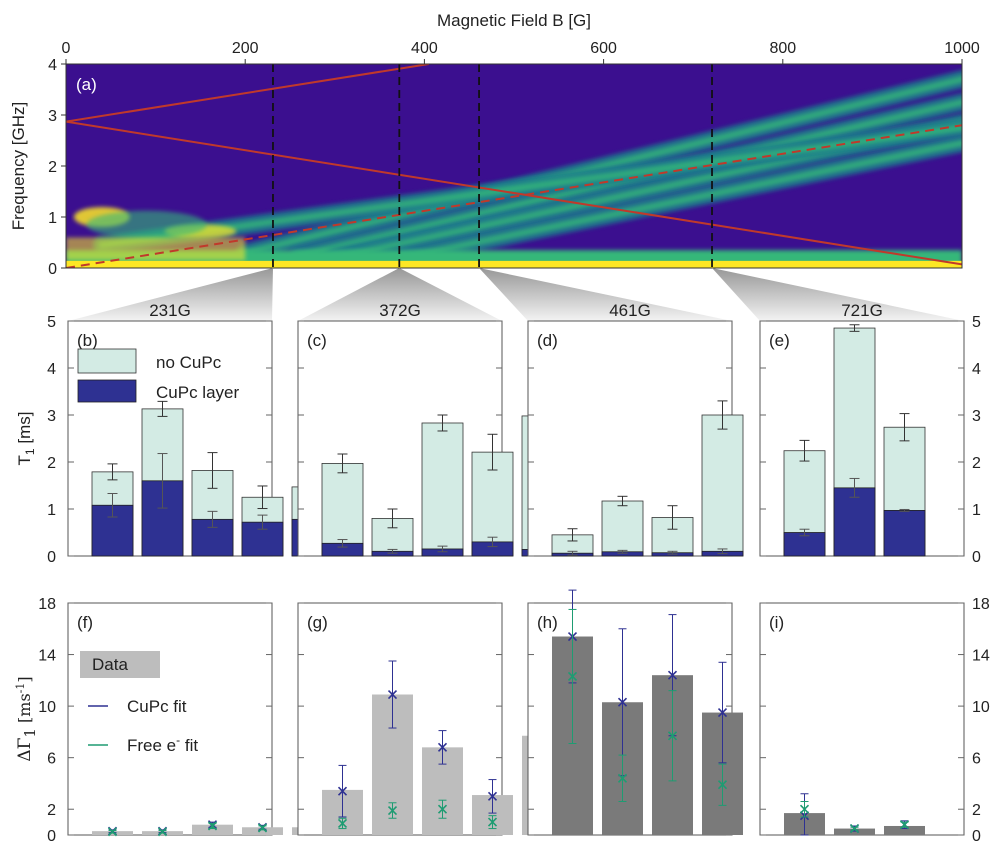 The height and width of the screenshot is (857, 996). What do you see at coordinates (20, 688) in the screenshot?
I see `y-axis-title-sup: -1` at bounding box center [20, 688].